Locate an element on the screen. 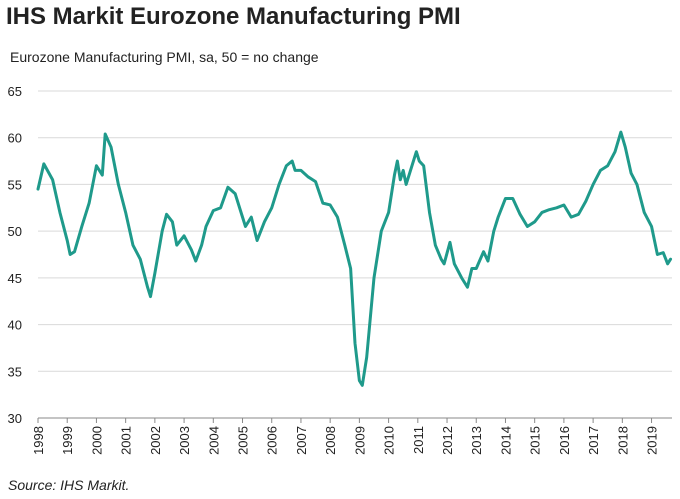 The image size is (680, 499). y-tick-label: 40 is located at coordinates (15, 325).